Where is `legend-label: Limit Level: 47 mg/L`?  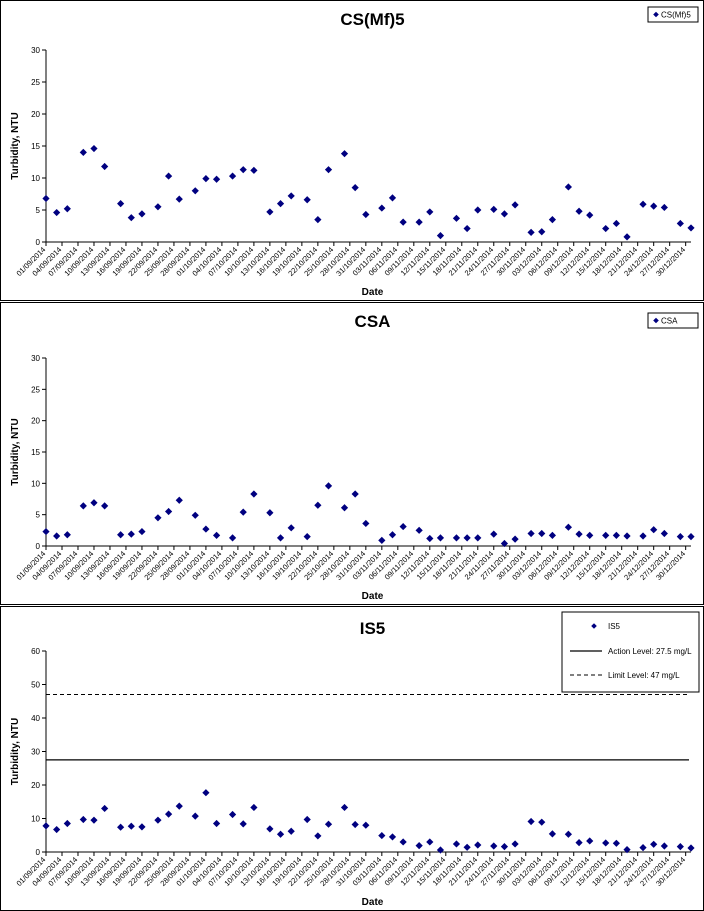 legend-label: Limit Level: 47 mg/L is located at coordinates (644, 675).